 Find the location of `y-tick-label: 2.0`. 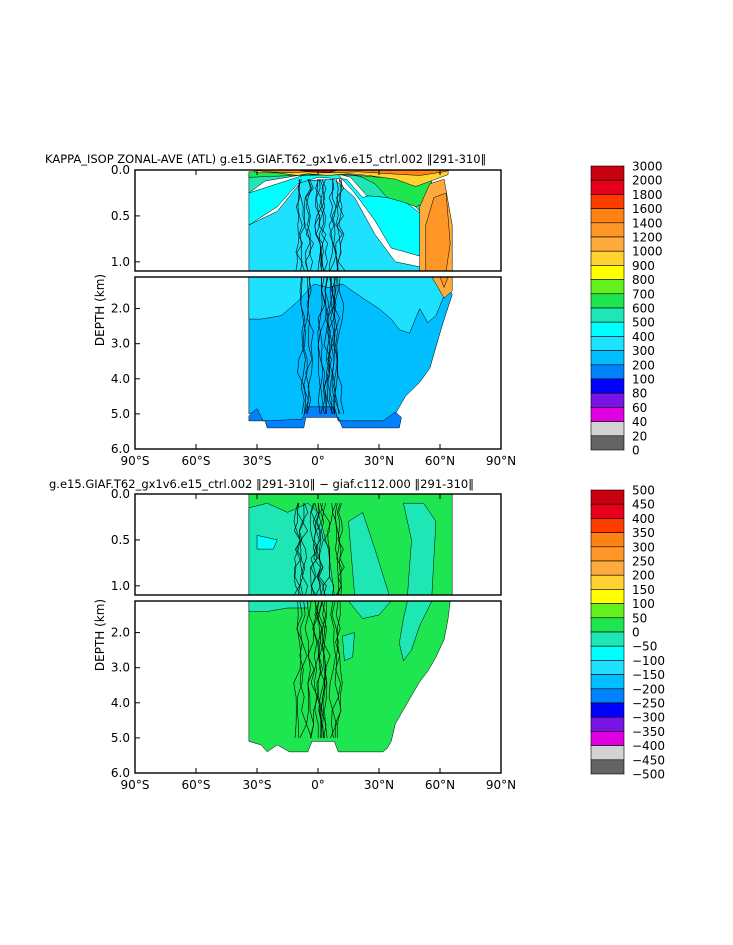

y-tick-label: 2.0 is located at coordinates (120, 309).